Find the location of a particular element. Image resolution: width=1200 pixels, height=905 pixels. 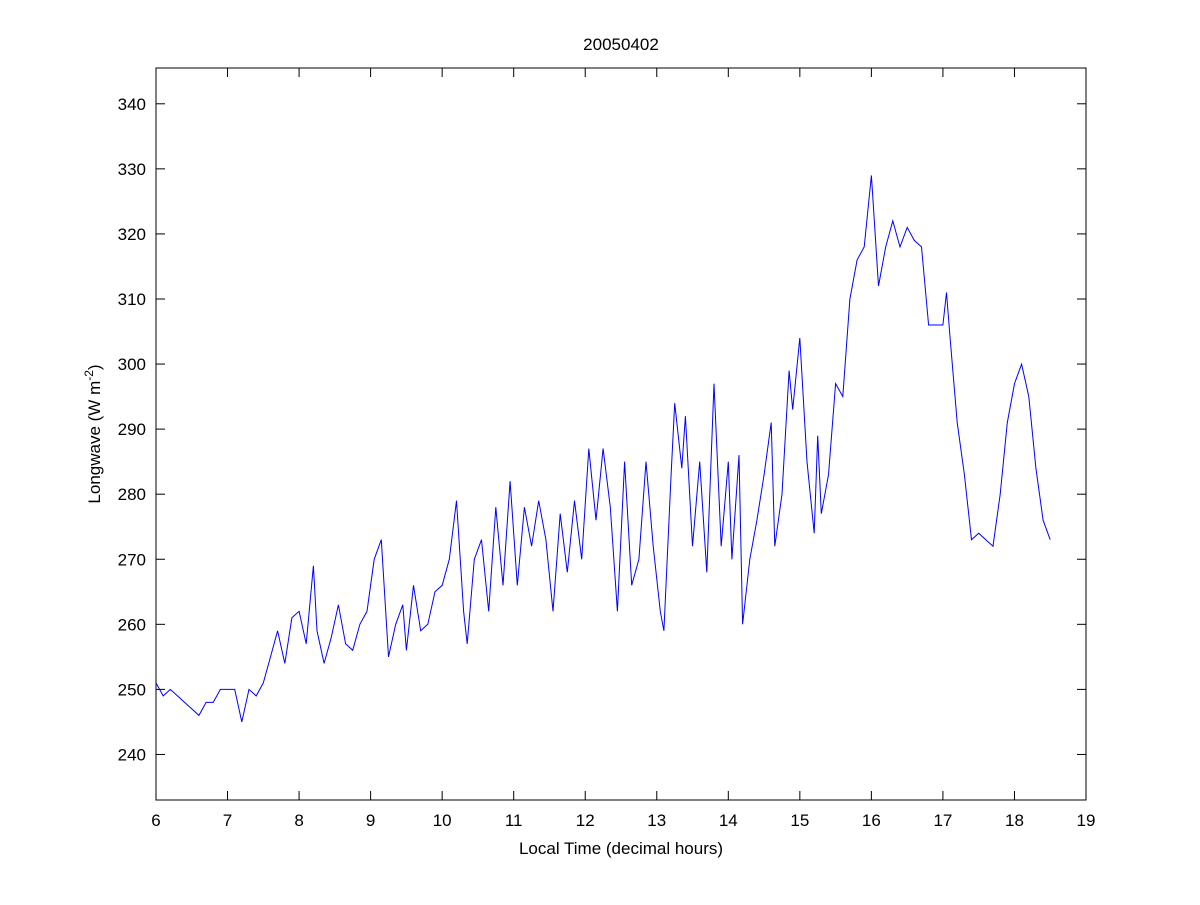

y-tick-label: 240 is located at coordinates (132, 754).